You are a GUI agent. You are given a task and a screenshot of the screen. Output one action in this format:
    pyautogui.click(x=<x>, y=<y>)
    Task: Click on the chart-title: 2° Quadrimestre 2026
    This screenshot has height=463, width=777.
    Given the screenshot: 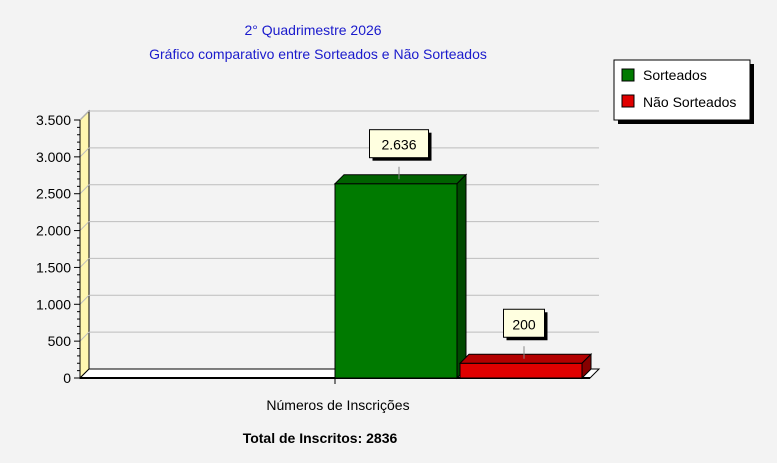 What is the action you would take?
    pyautogui.click(x=312, y=30)
    